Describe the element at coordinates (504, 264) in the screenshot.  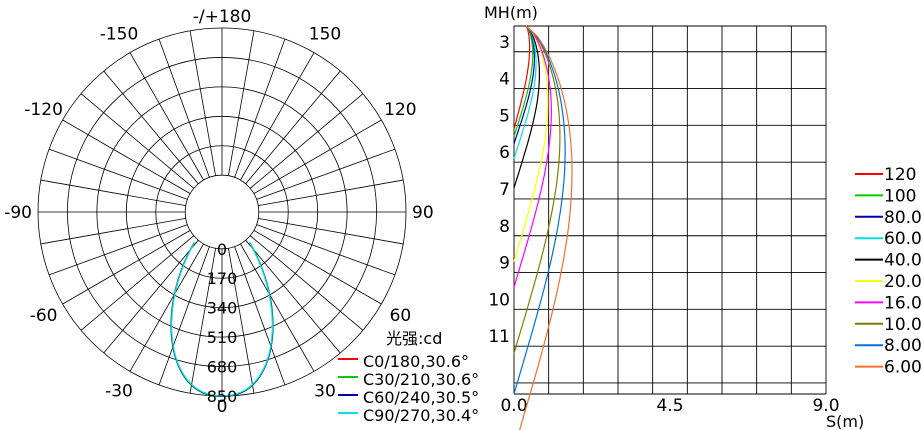
I see `iso-y-tick-label: 9` at that location.